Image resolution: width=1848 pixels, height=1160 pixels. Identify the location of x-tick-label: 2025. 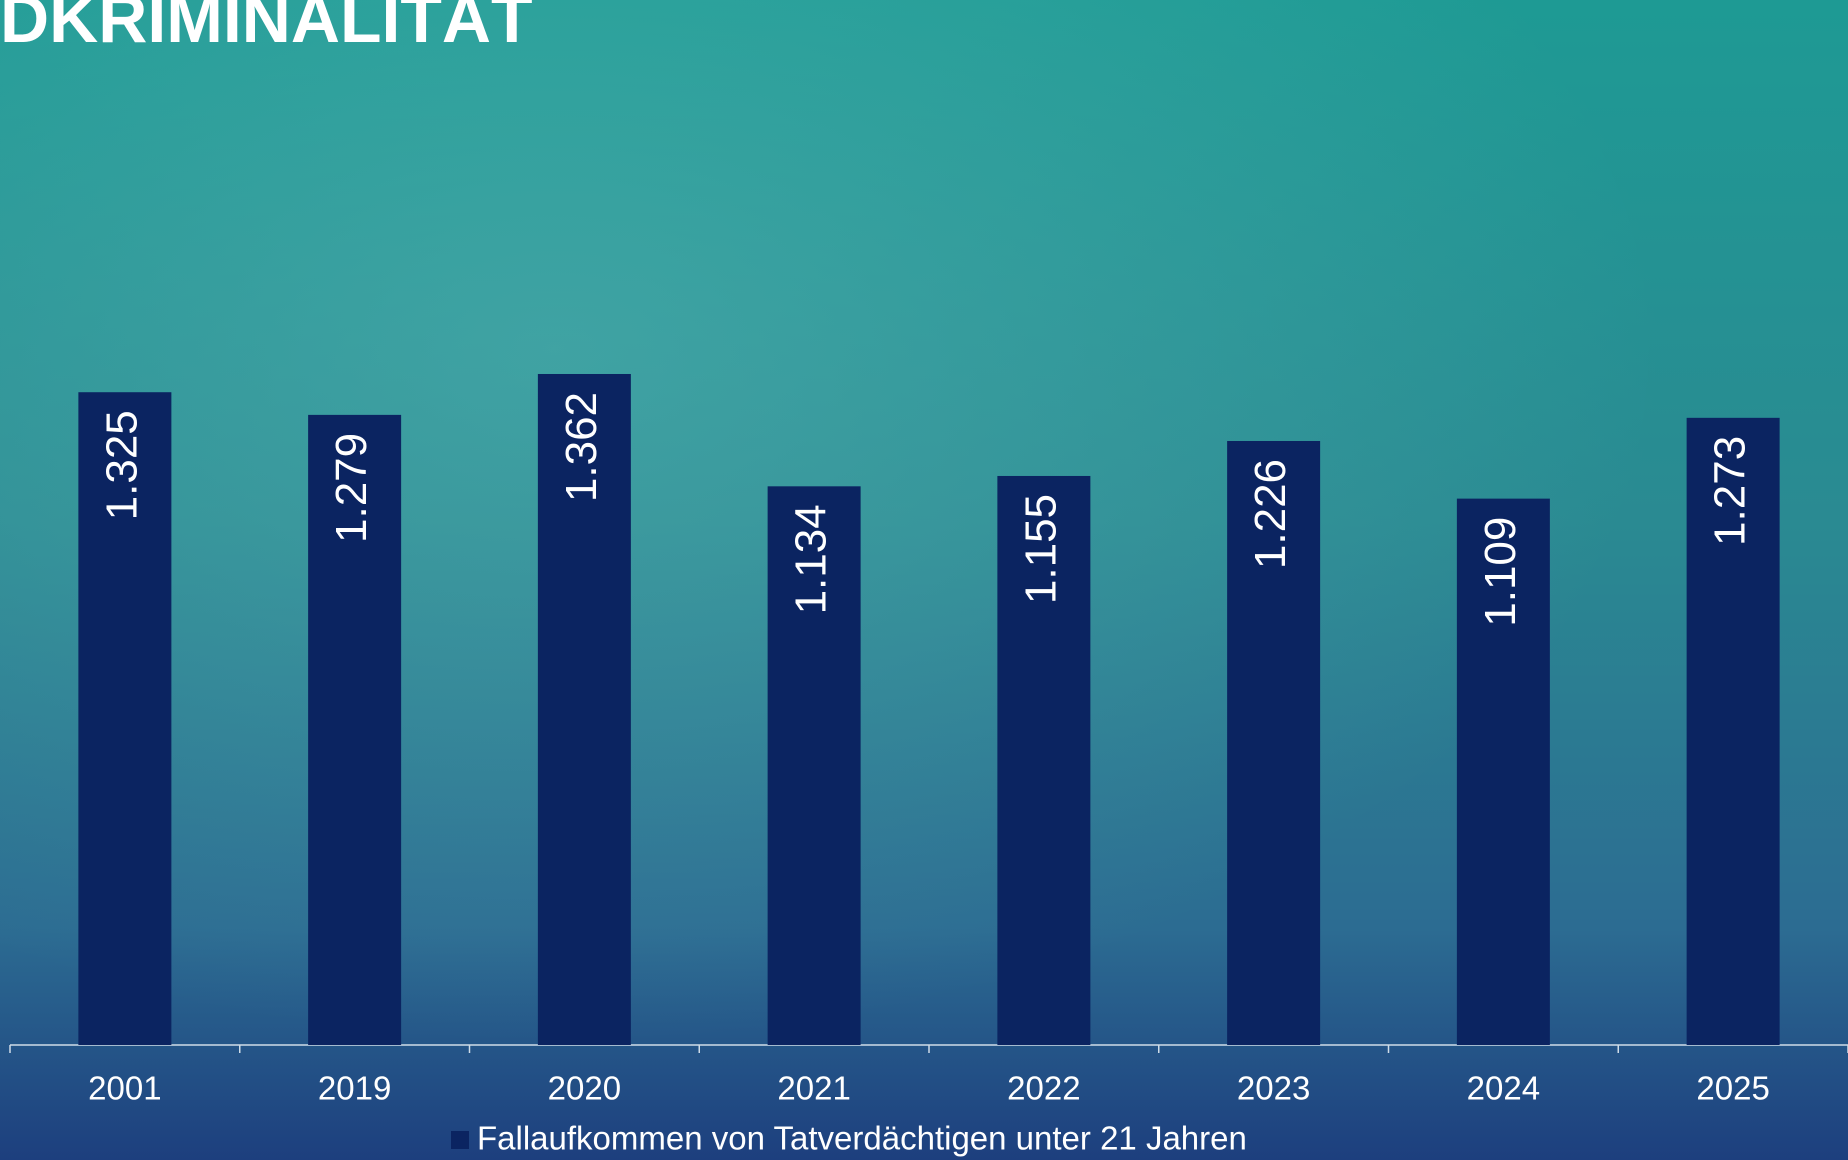
(1732, 1088).